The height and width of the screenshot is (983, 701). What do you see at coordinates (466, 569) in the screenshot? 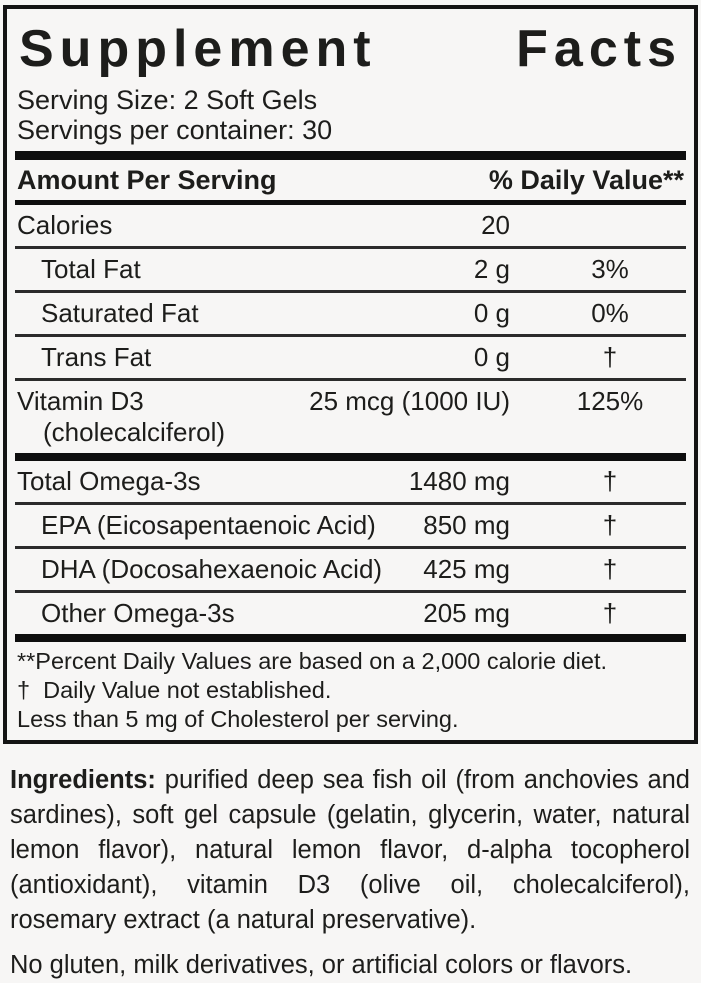
I see `nutrient-amount: 425 mg` at bounding box center [466, 569].